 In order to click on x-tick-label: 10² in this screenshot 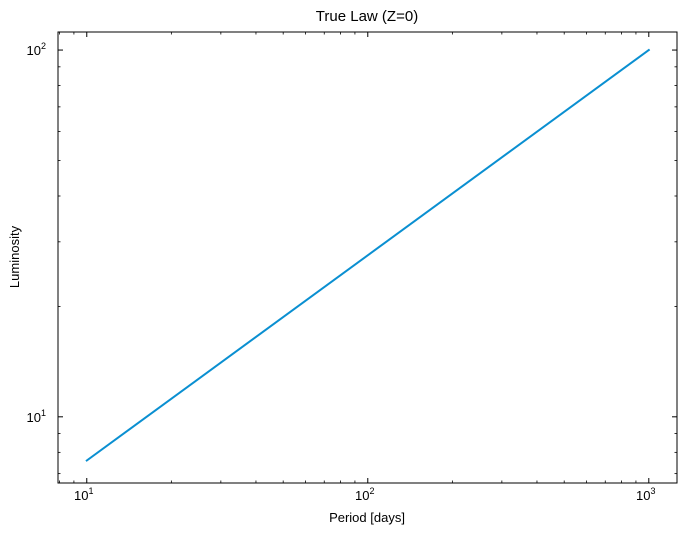, I will do `click(364, 494)`.